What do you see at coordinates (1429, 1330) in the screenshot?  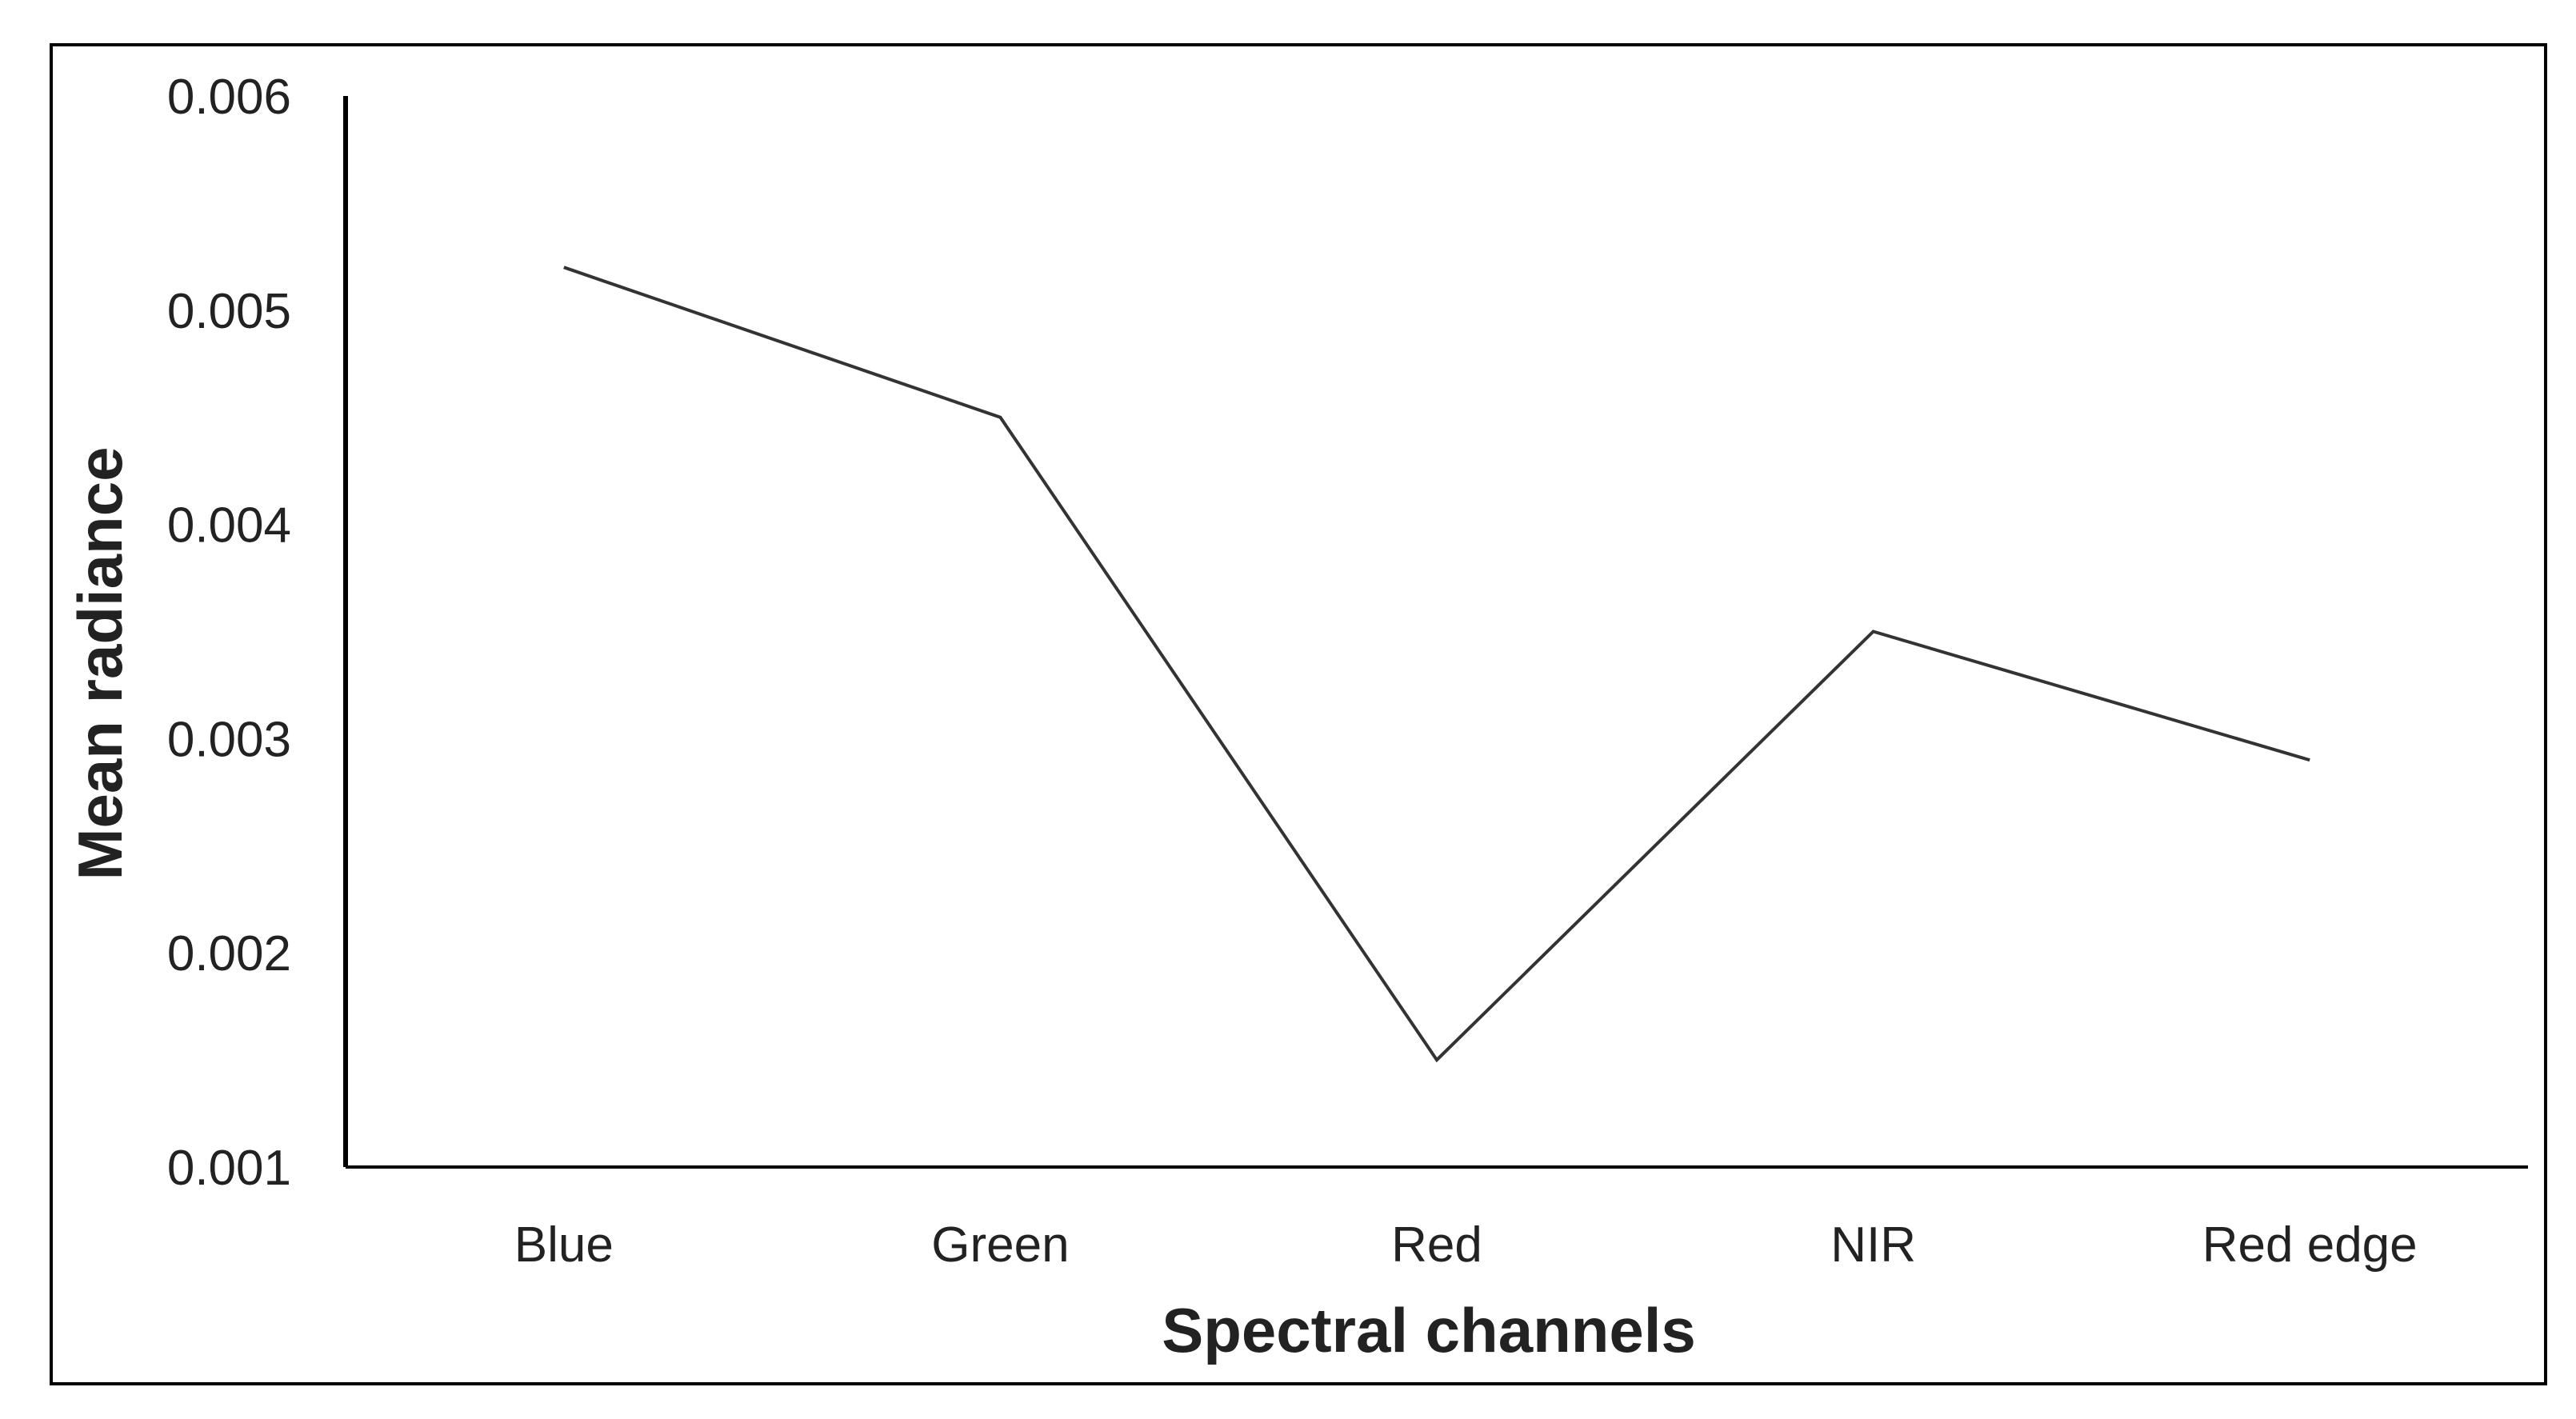 I see `x-axis-title: Spectral channels` at bounding box center [1429, 1330].